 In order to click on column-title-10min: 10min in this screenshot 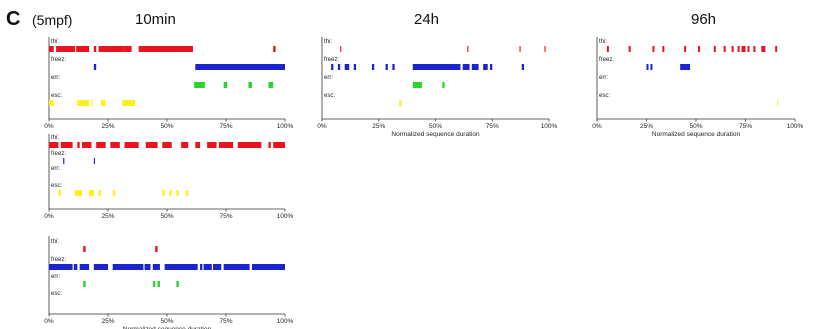, I will do `click(155, 19)`.